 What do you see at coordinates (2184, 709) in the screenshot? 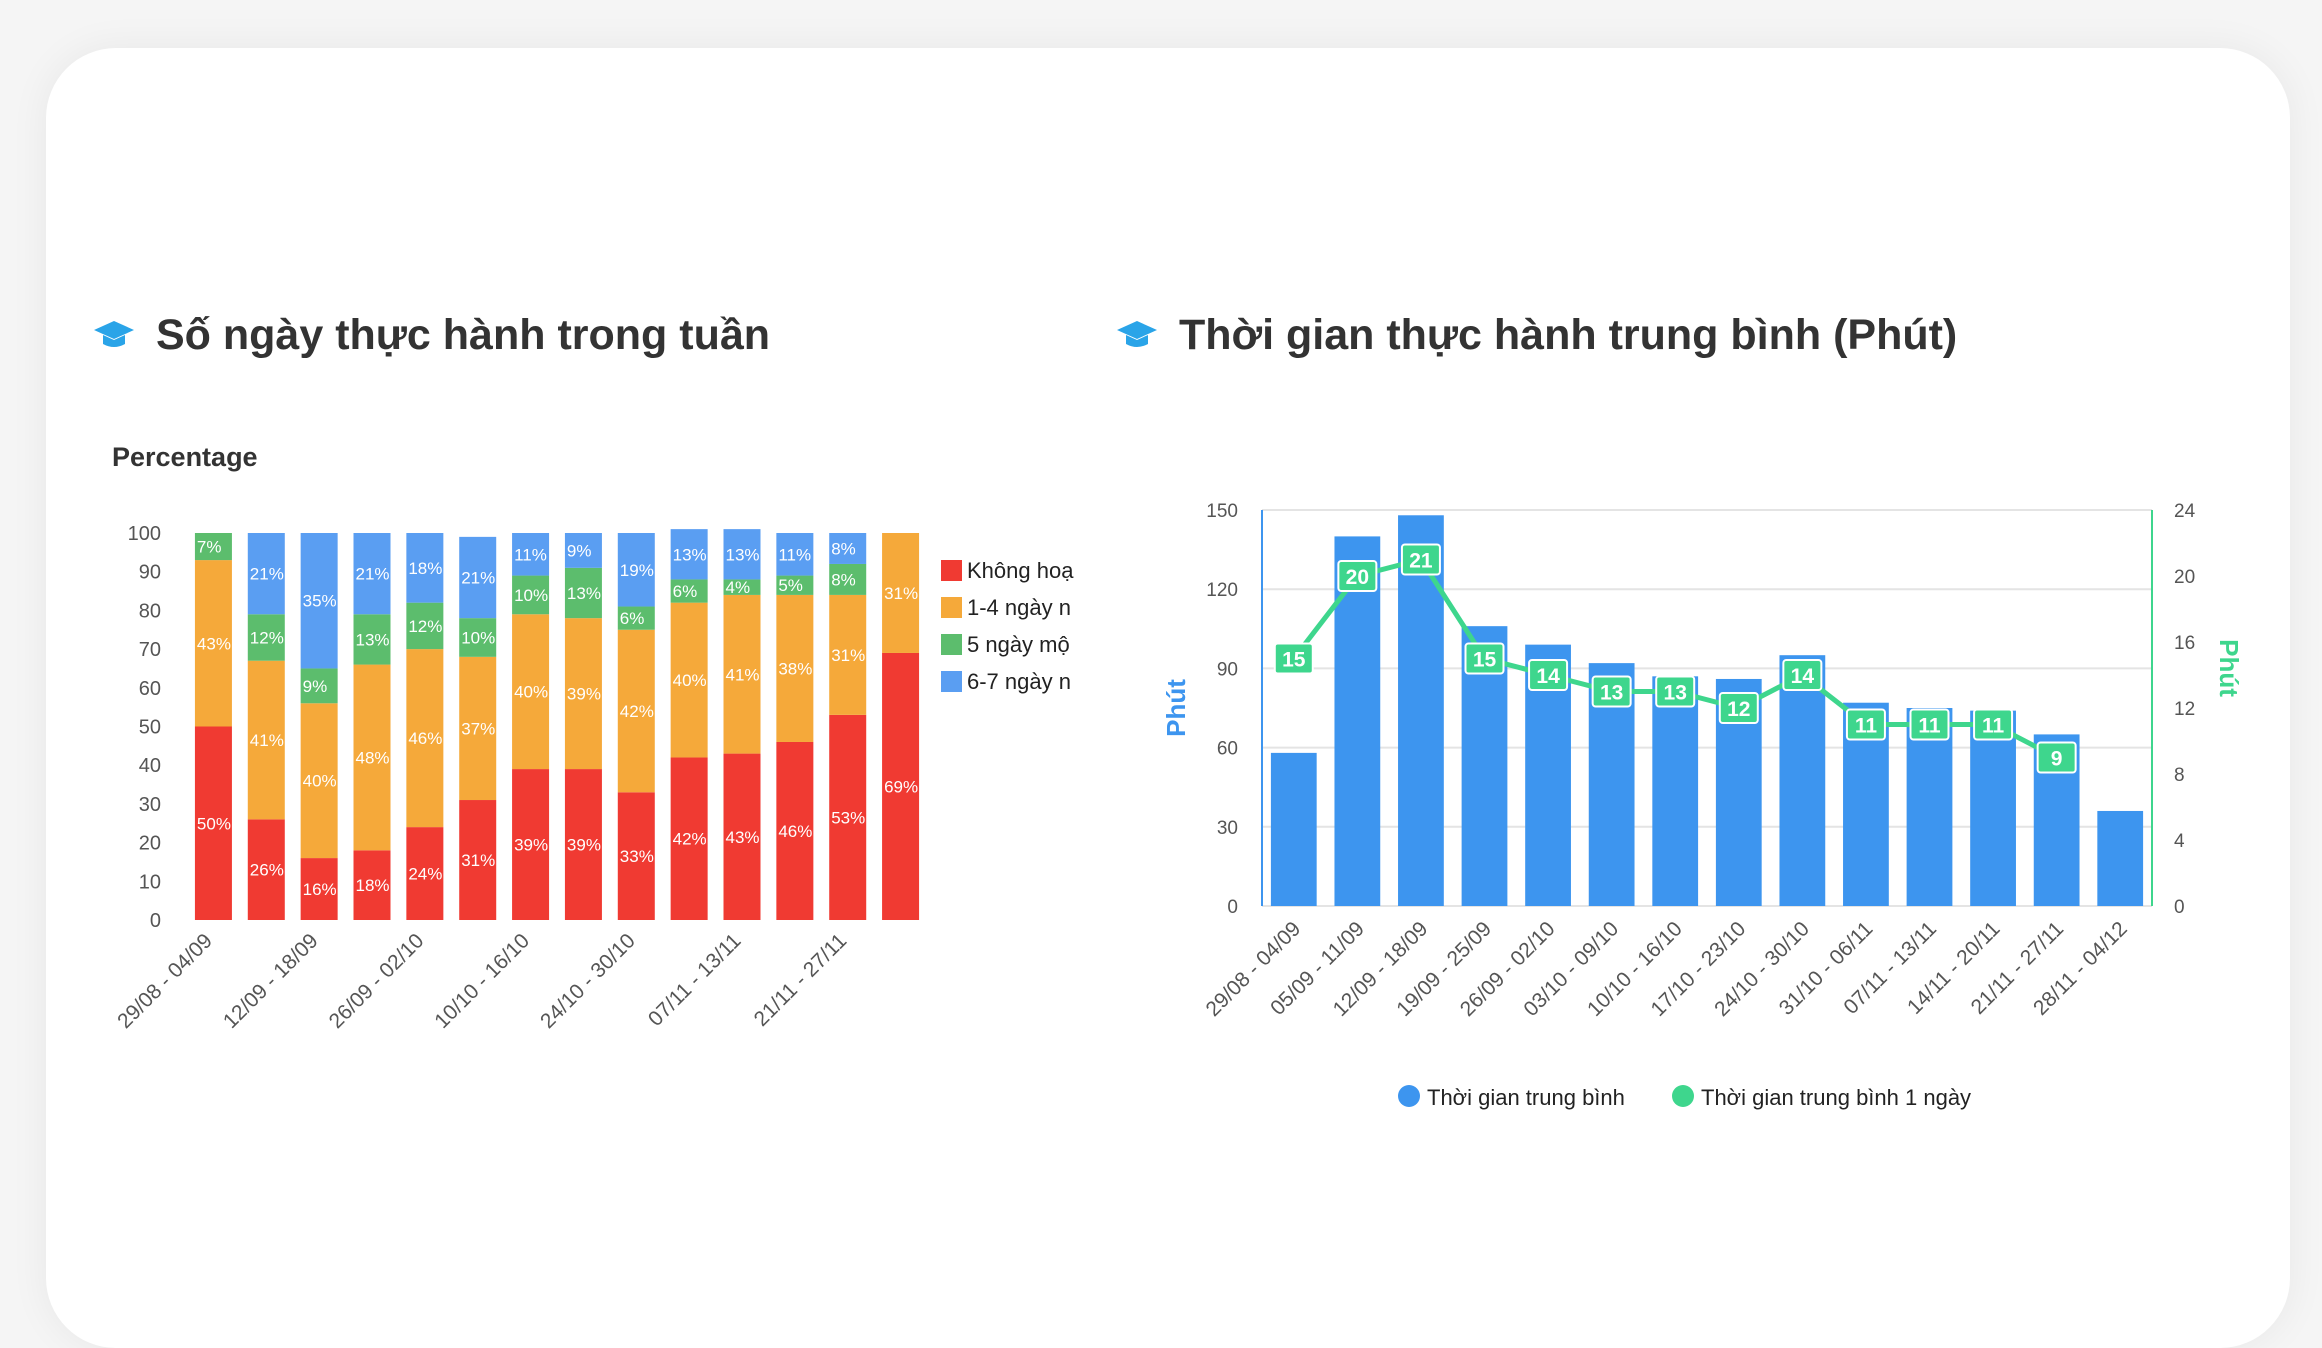
I see `y2-tick-label: 12` at bounding box center [2184, 709].